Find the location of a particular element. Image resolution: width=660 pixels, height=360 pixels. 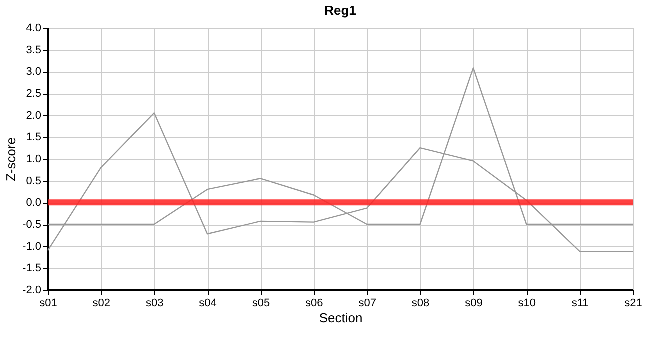

y-tick-label: 3.0 is located at coordinates (34, 72).